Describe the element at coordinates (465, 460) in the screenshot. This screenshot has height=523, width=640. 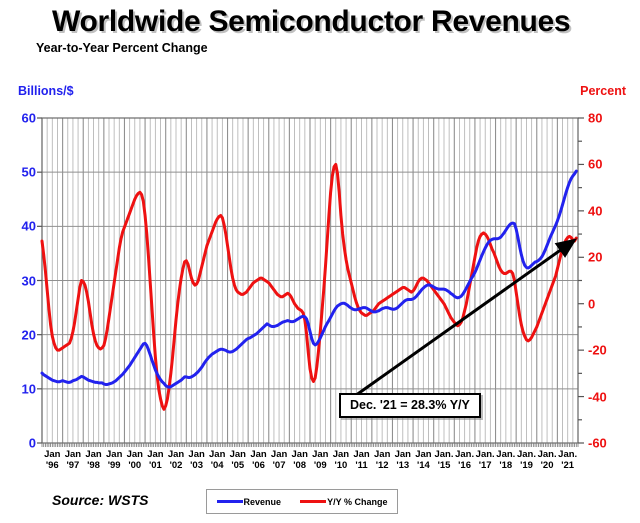
I see `x-tick-16: Jan. '16` at that location.